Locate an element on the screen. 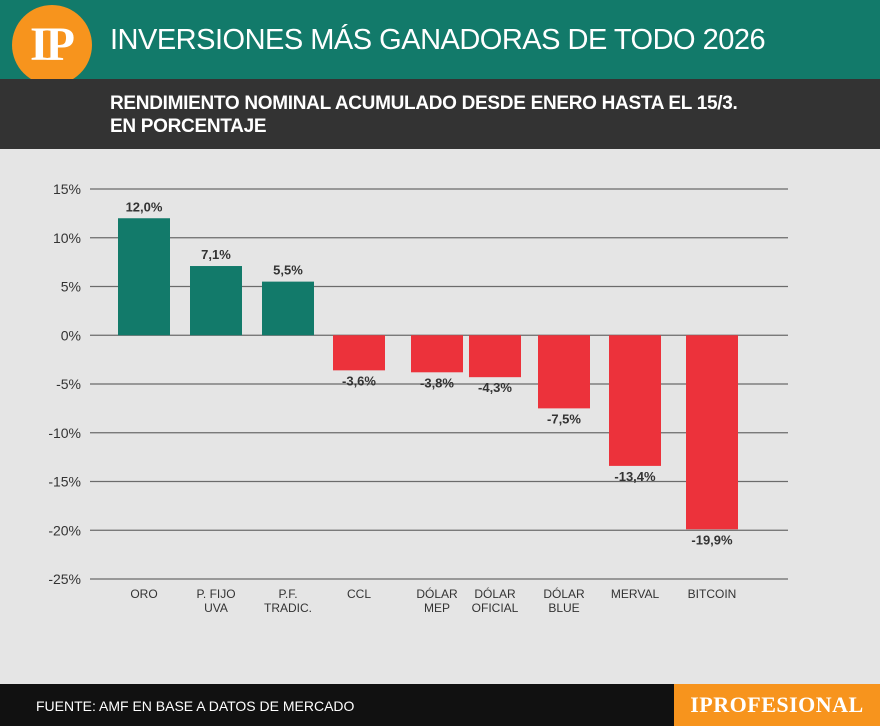 This screenshot has height=726, width=880. y-tick-label: 15% is located at coordinates (67, 189).